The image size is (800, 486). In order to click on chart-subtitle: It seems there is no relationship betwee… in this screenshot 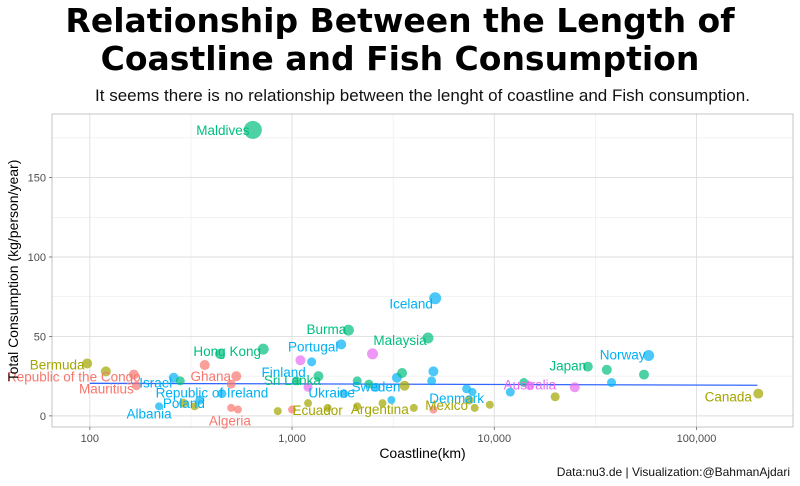, I will do `click(422, 95)`.